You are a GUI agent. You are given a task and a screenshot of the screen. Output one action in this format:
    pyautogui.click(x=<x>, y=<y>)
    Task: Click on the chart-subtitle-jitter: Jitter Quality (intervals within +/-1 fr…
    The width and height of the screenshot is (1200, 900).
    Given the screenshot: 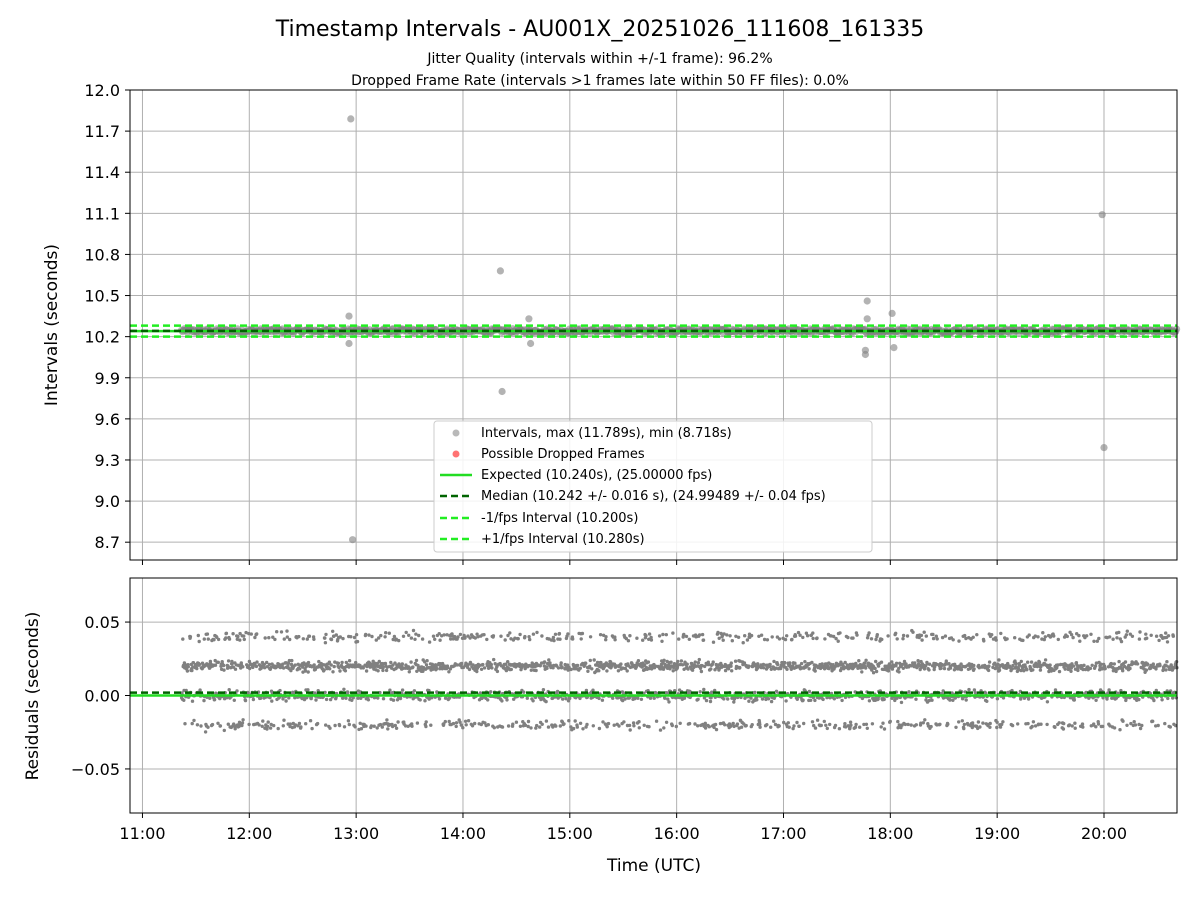 What is the action you would take?
    pyautogui.click(x=599, y=59)
    